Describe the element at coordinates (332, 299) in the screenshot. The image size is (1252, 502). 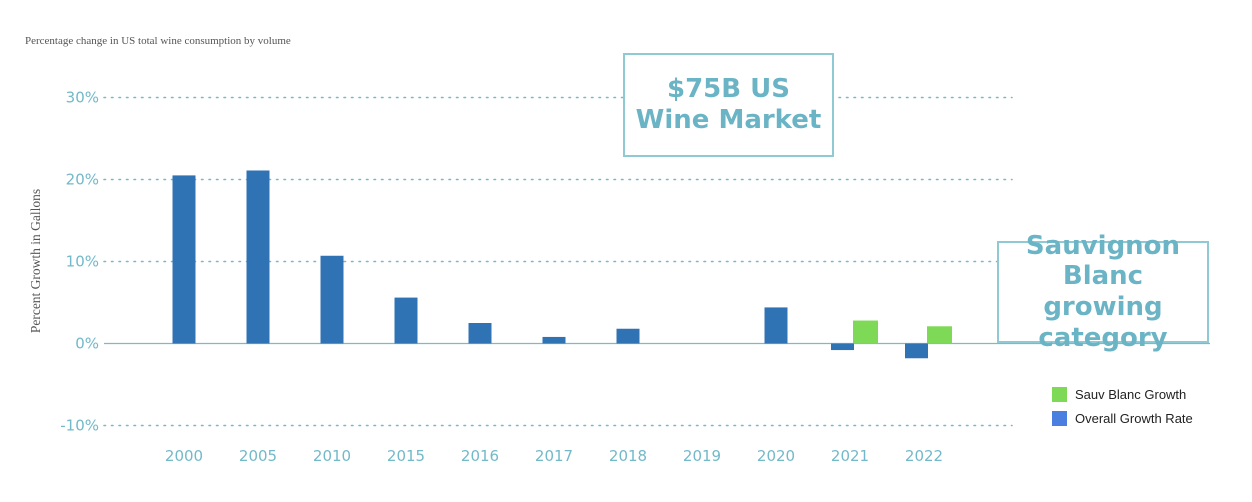
I see `bar-overall-2010` at that location.